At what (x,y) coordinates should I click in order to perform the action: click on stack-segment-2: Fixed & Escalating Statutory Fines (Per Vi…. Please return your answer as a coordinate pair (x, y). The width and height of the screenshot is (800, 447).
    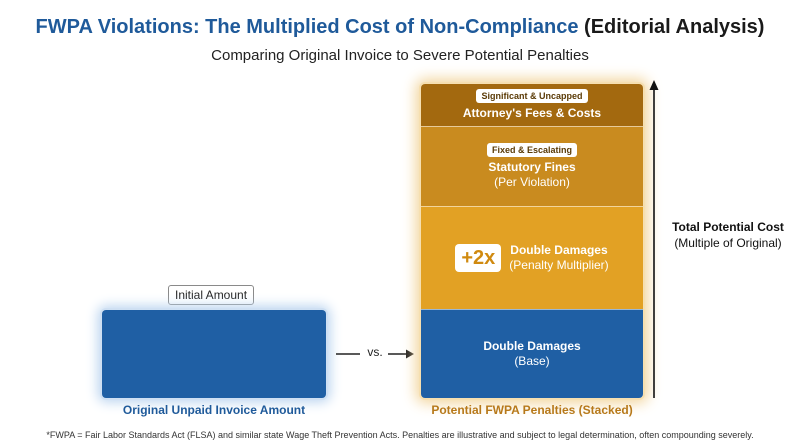
    Looking at the image, I should click on (532, 166).